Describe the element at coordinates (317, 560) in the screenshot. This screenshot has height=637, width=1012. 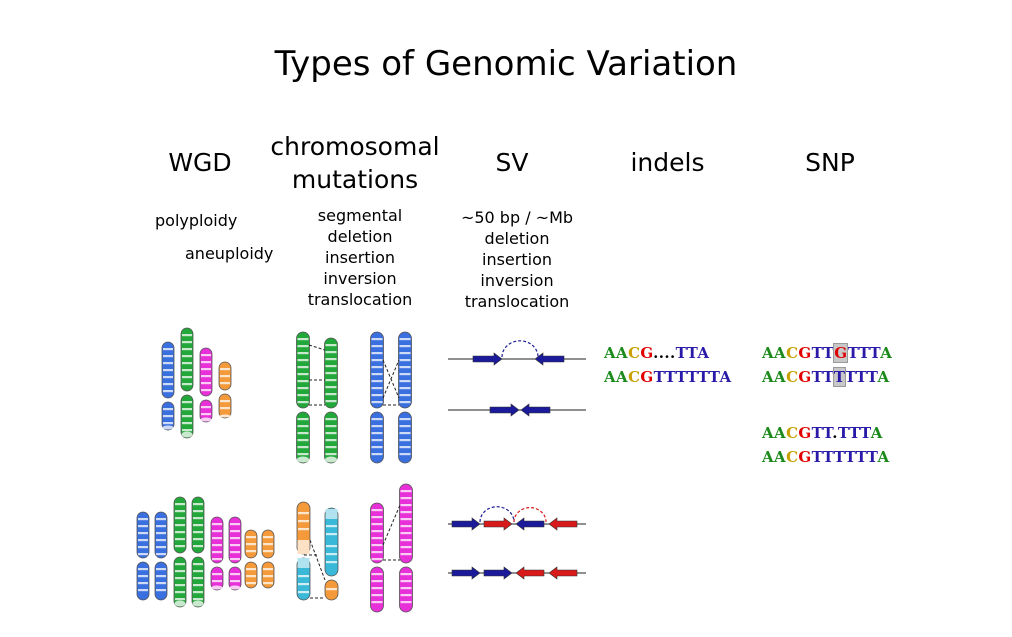
I see `dashed-link` at that location.